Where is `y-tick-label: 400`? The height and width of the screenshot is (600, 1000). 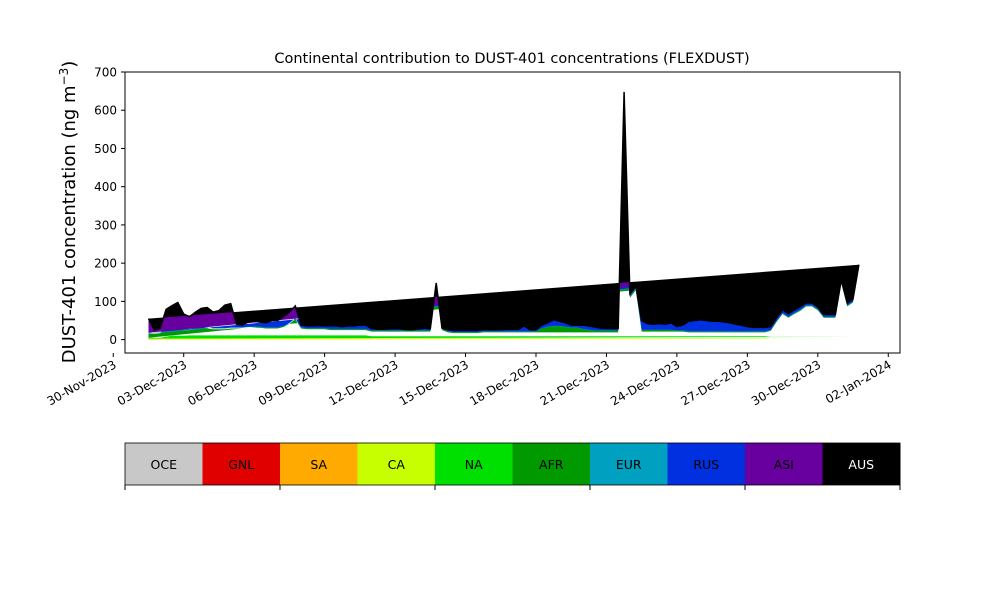 y-tick-label: 400 is located at coordinates (105, 187).